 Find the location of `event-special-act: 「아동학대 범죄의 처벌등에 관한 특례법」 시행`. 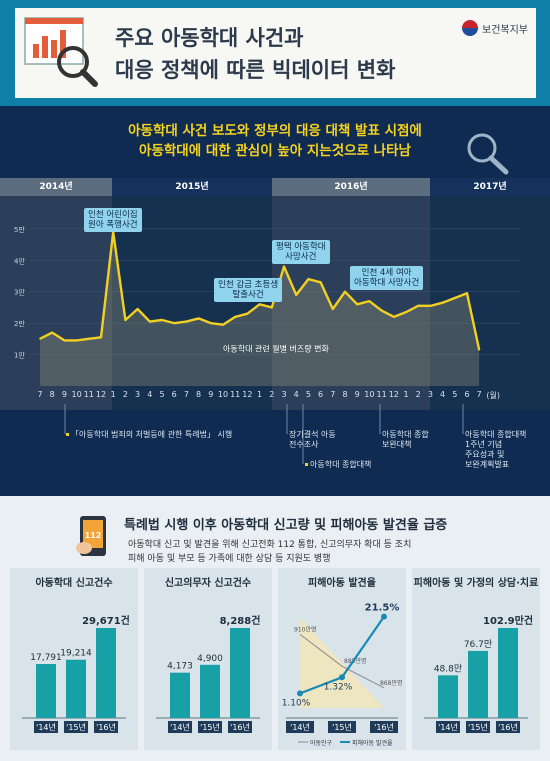

event-special-act: 「아동학대 범죄의 처벌등에 관한 특례법」 시행 is located at coordinates (149, 435).